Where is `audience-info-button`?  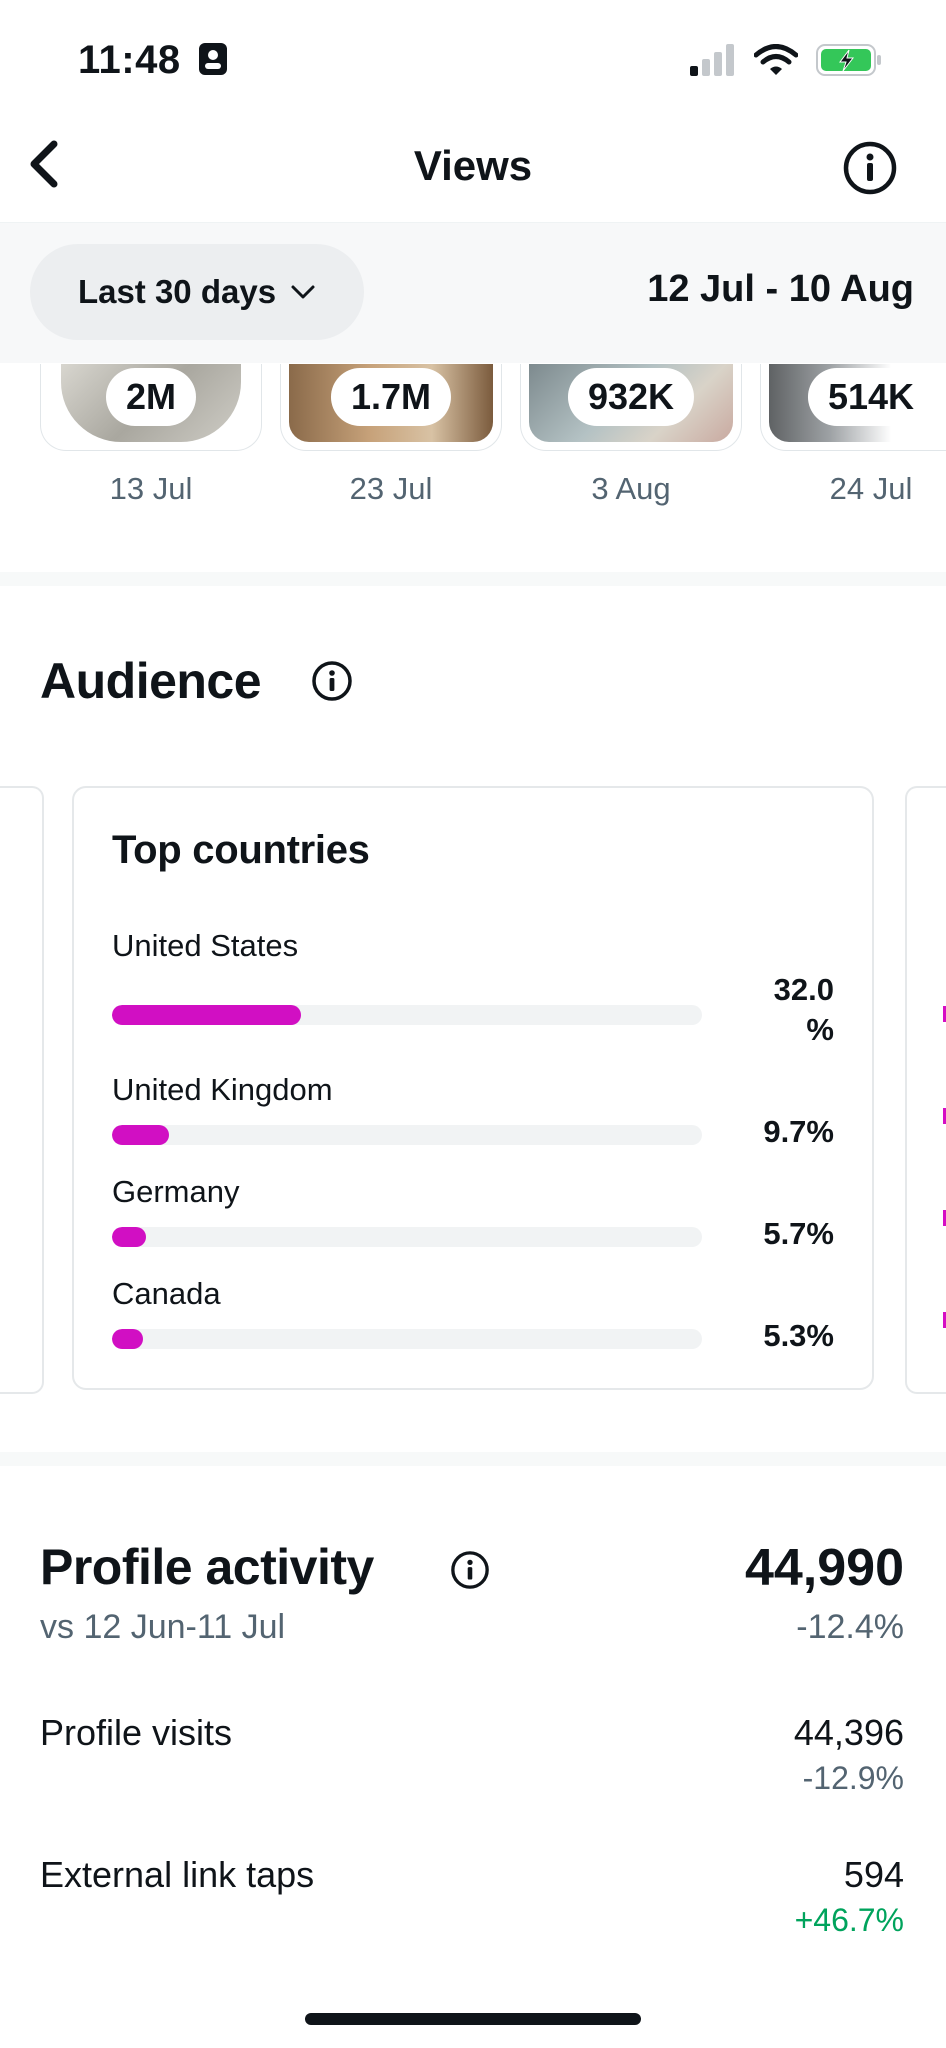
audience-info-button is located at coordinates (332, 681).